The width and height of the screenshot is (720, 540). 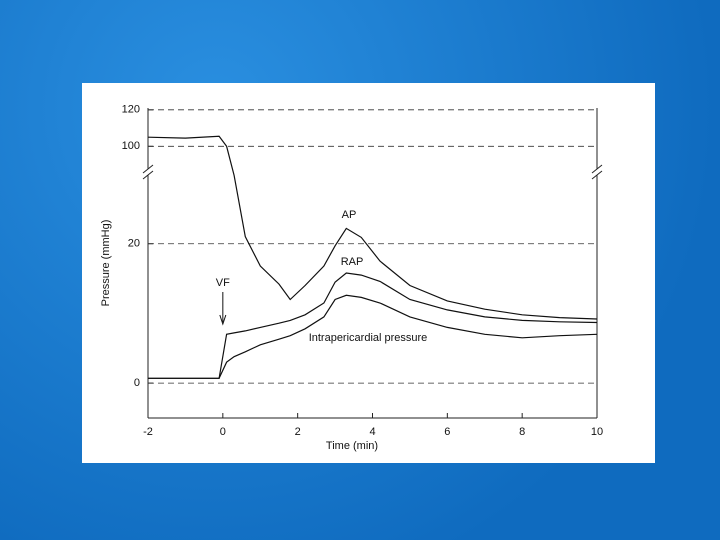 I want to click on series-label: Intrapericardial pressure, so click(x=368, y=338).